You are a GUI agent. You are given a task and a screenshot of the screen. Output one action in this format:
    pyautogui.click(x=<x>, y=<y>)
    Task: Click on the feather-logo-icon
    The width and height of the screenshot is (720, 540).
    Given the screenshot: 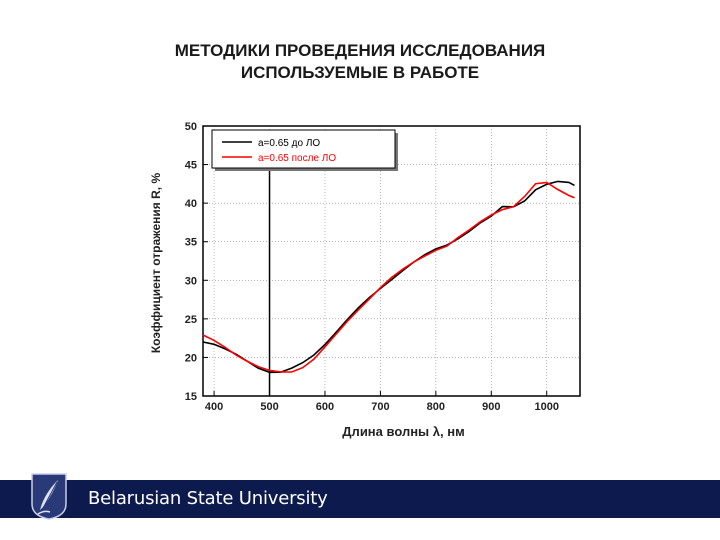 What is the action you would take?
    pyautogui.click(x=49, y=496)
    